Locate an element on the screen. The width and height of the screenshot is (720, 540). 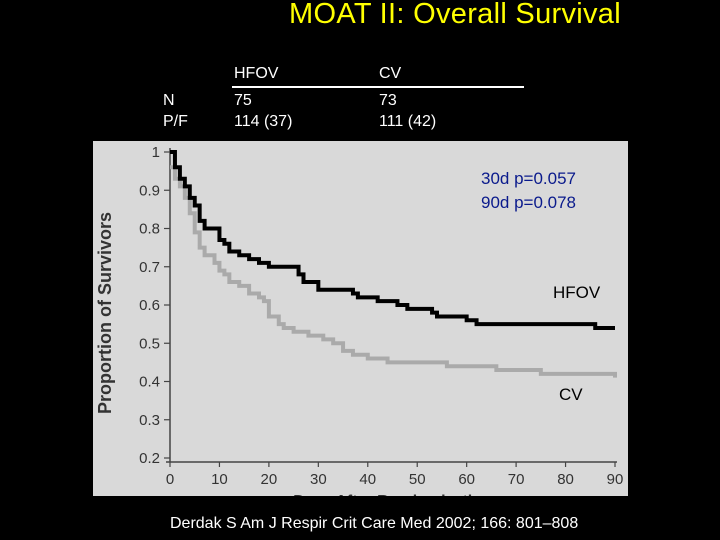
x-tick-label: 30 is located at coordinates (318, 479).